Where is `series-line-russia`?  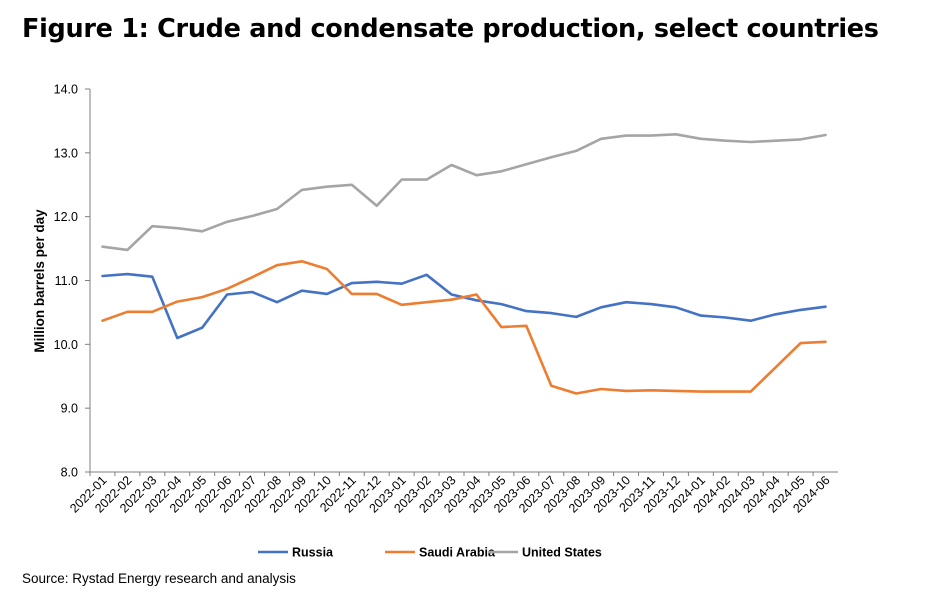
series-line-russia is located at coordinates (464, 306).